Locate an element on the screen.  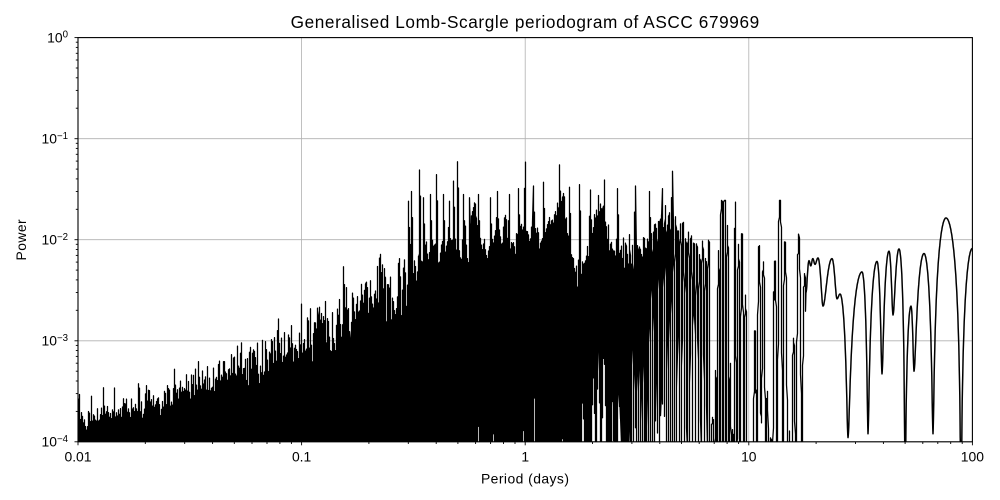
svg-text: 100 is located at coordinates (972, 457).